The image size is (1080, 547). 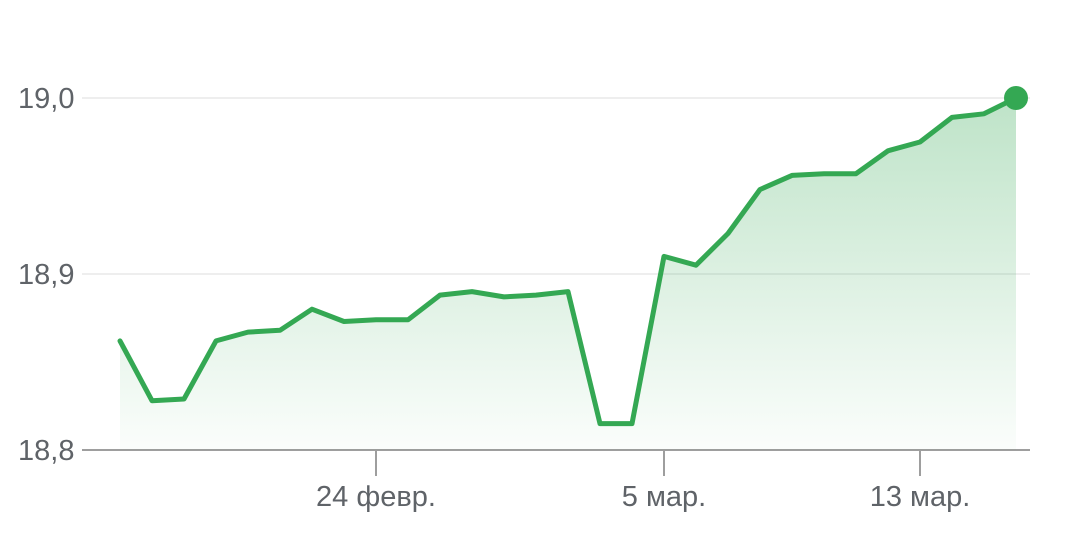 What do you see at coordinates (1016, 98) in the screenshot?
I see `current-value-dot` at bounding box center [1016, 98].